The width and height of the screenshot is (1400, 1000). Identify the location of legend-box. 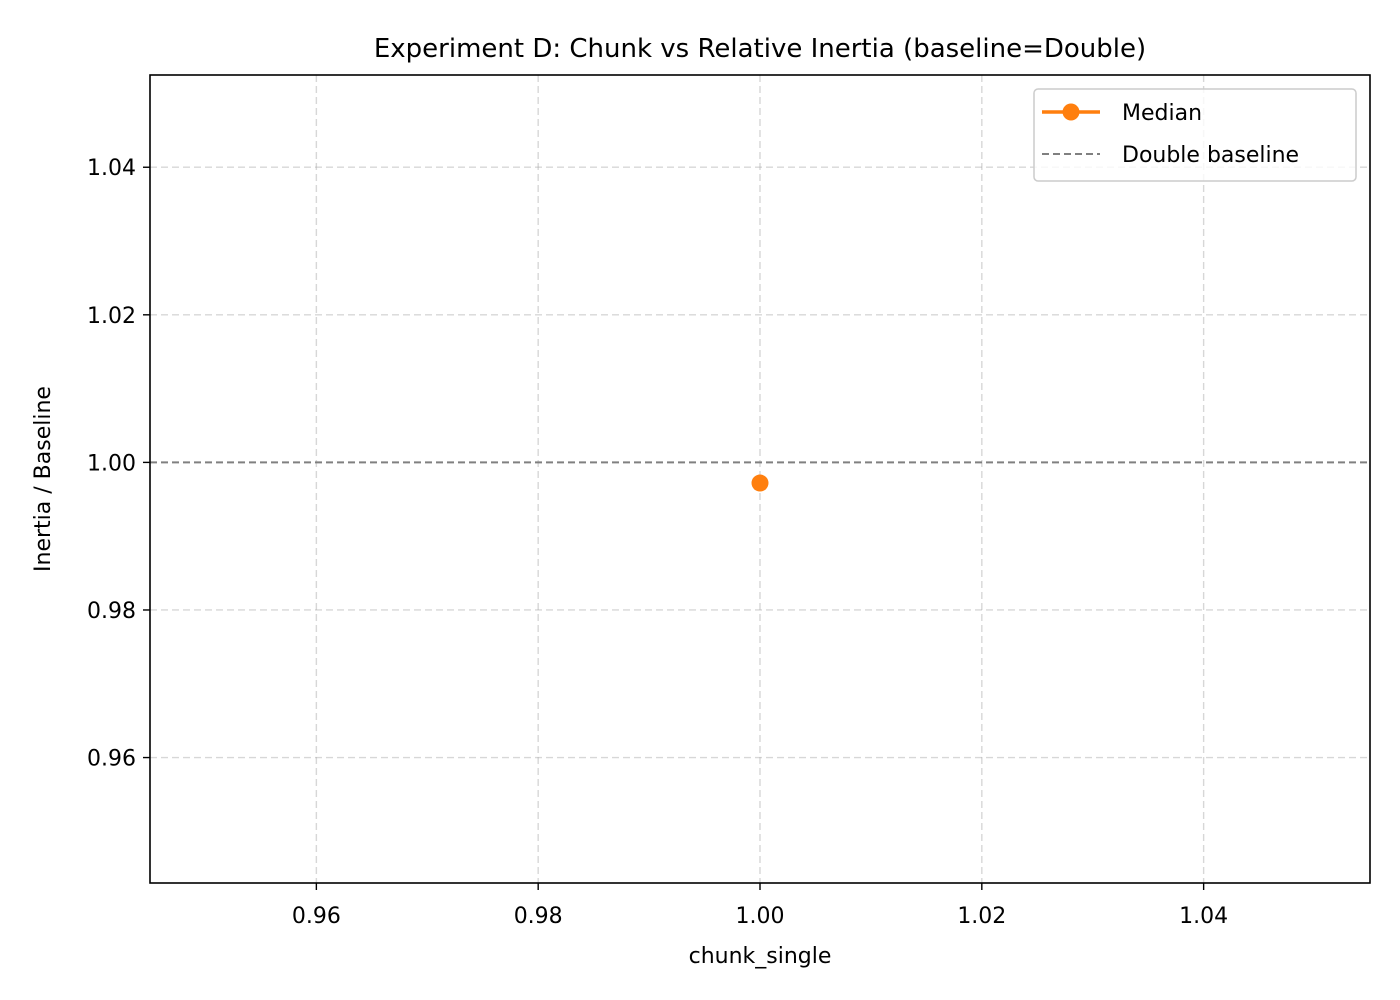
(1195, 135).